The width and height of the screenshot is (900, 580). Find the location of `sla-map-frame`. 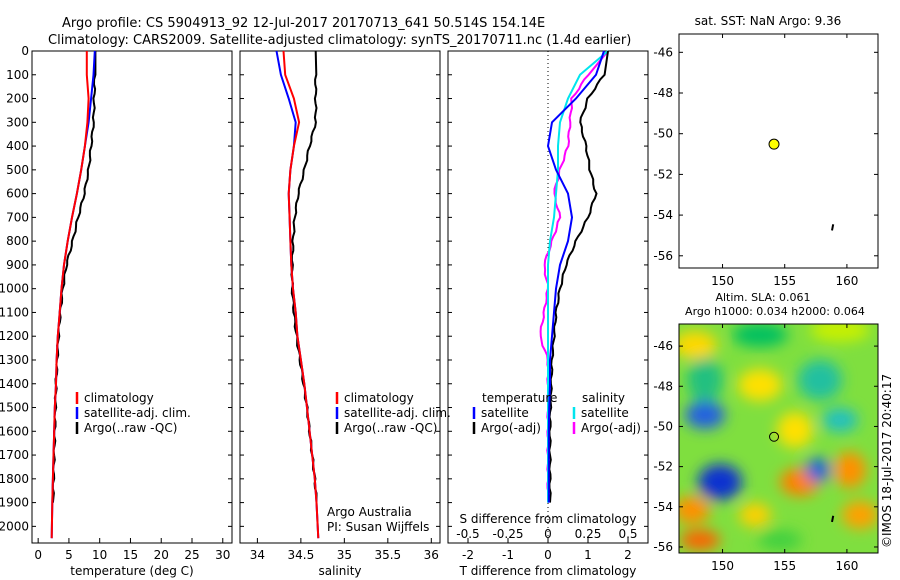

sla-map-frame is located at coordinates (778, 438).